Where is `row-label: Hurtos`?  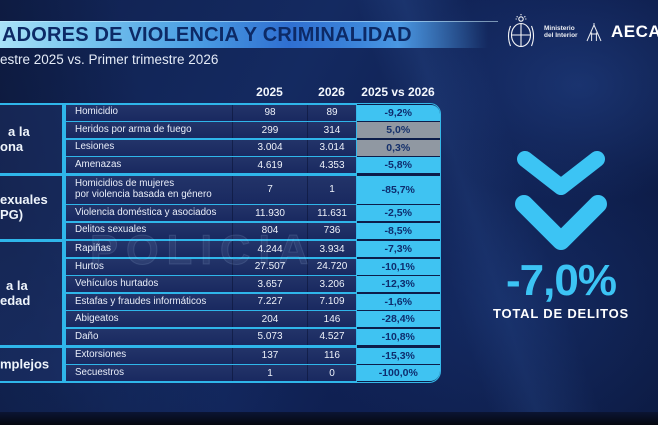
row-label: Hurtos is located at coordinates (89, 266).